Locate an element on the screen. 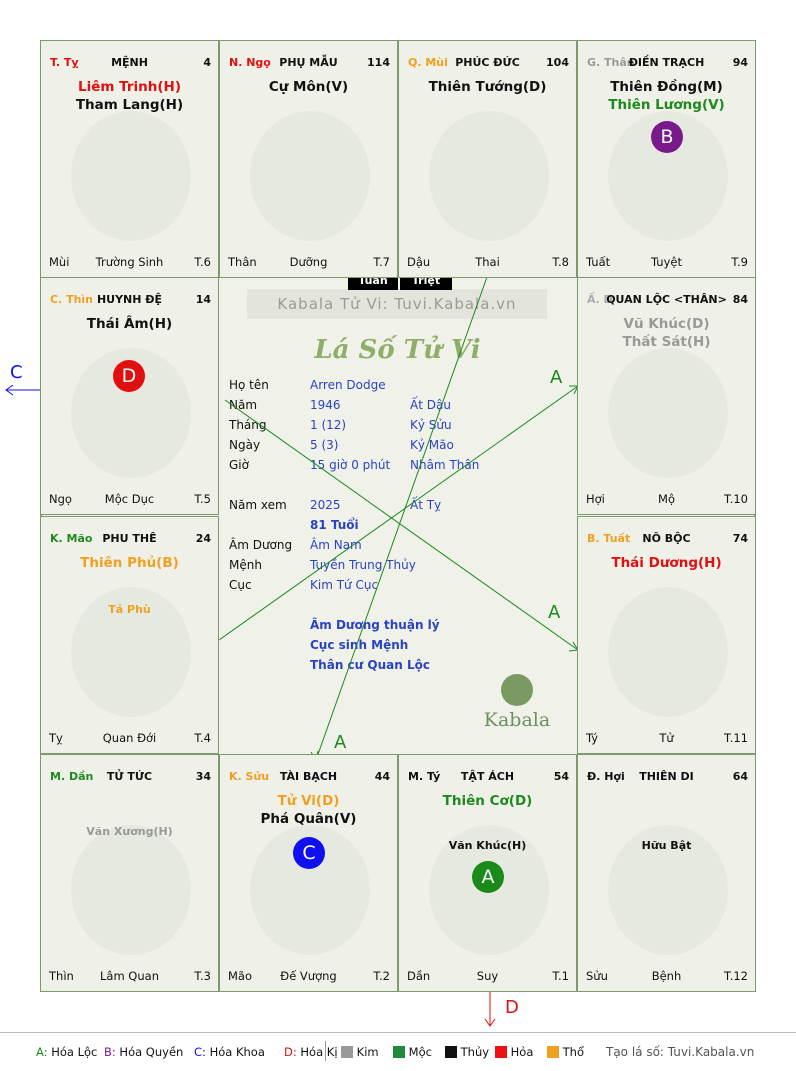  arrowhead-c is located at coordinates (9, 390).